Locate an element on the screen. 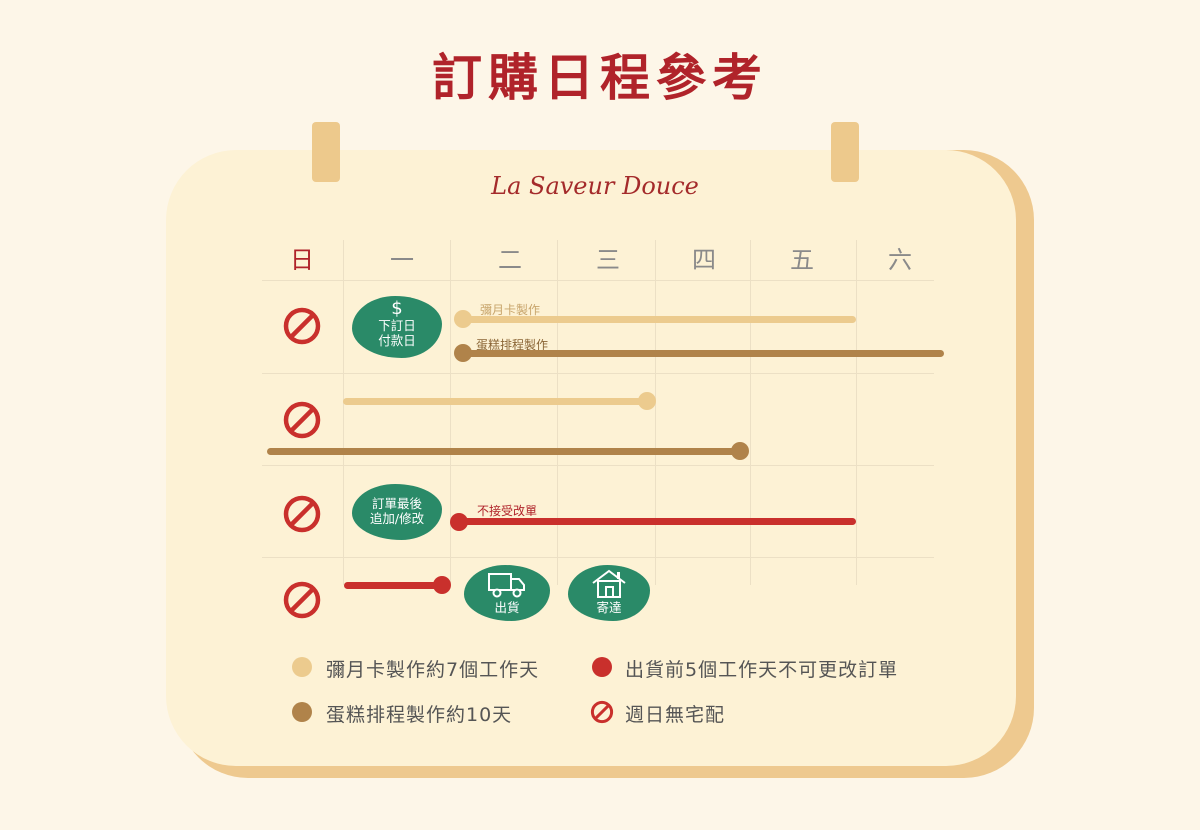 The width and height of the screenshot is (1200, 830). last-edit-label-line1: 訂單最後 is located at coordinates (396, 503).